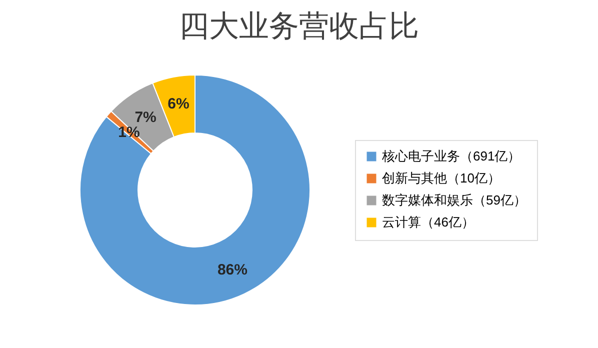 The width and height of the screenshot is (598, 348). Describe the element at coordinates (454, 200) in the screenshot. I see `legend-label: 数字媒体和娱乐（59亿）` at that location.